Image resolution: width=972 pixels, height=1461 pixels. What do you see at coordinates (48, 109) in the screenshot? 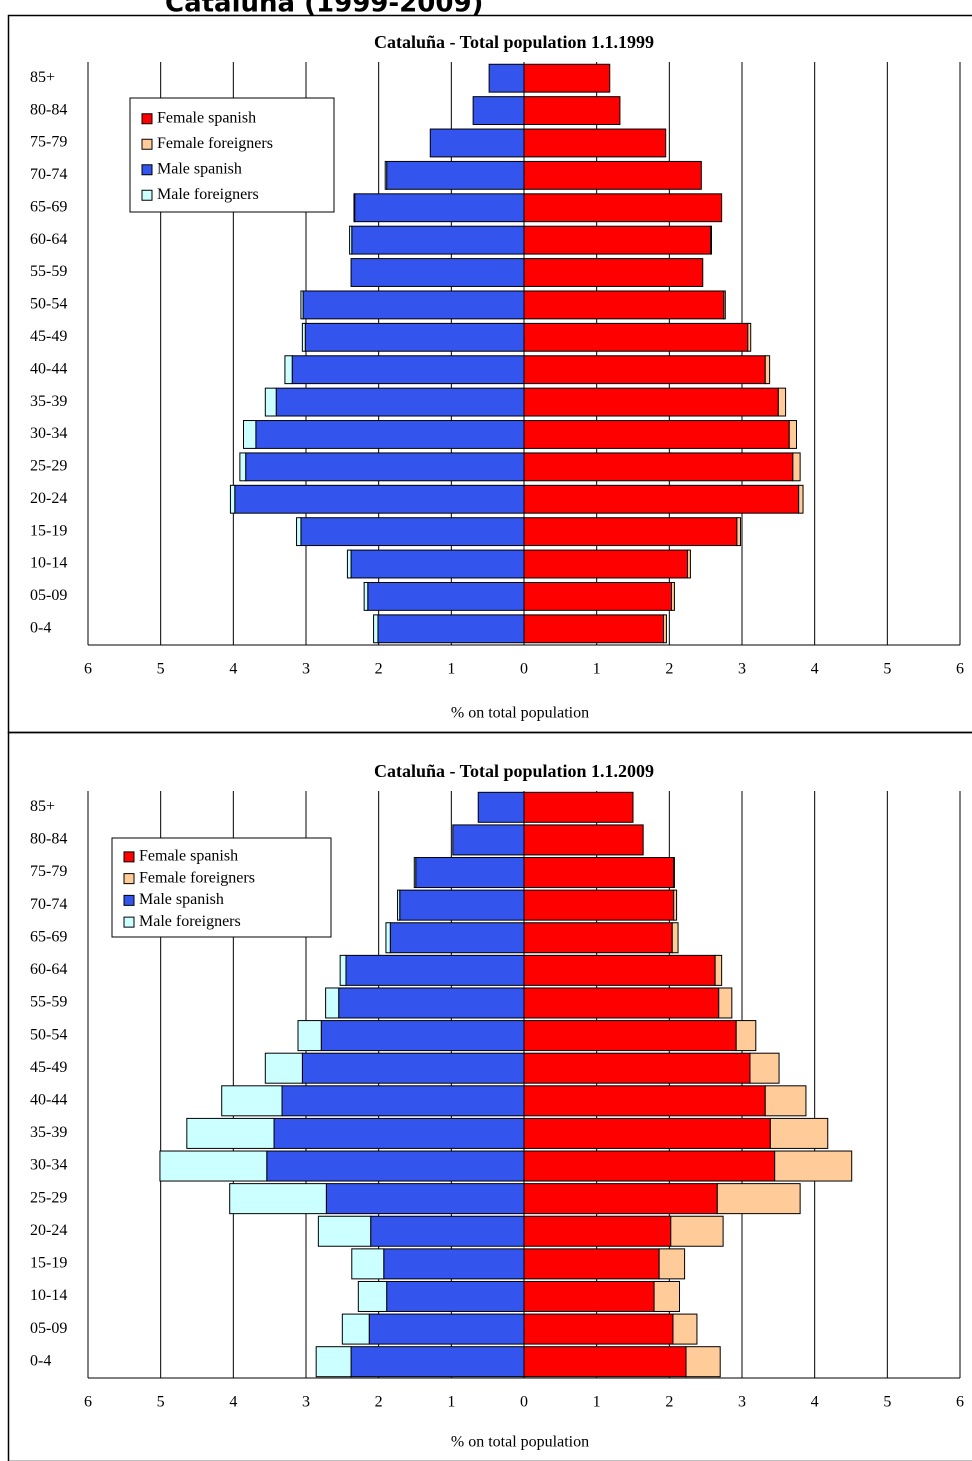
I see `y-tick-label: 80-84` at bounding box center [48, 109].